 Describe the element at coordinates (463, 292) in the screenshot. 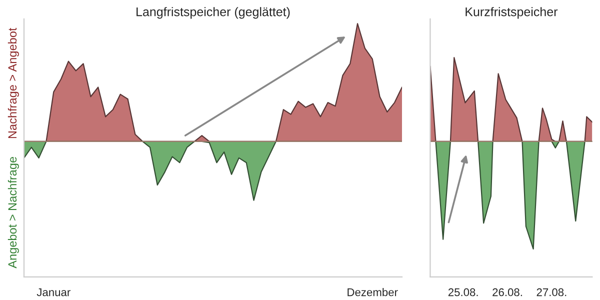

I see `x-tick-label: 25.08.` at that location.